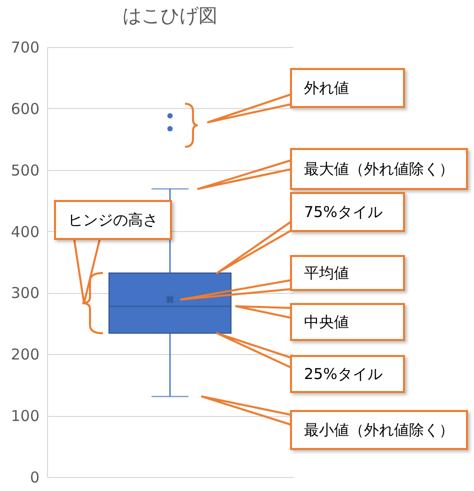  What do you see at coordinates (25, 47) in the screenshot?
I see `y-tick-label: 700` at bounding box center [25, 47].